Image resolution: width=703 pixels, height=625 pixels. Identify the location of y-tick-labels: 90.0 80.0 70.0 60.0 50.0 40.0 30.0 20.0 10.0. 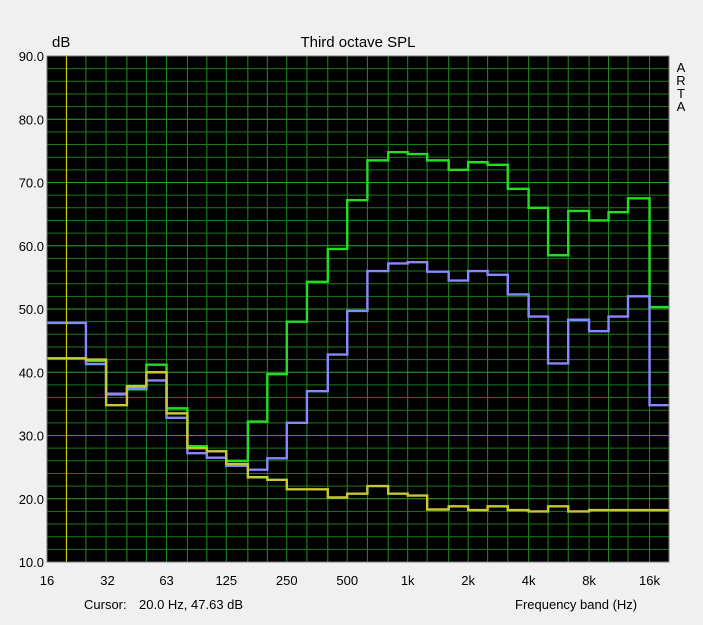
(31, 309).